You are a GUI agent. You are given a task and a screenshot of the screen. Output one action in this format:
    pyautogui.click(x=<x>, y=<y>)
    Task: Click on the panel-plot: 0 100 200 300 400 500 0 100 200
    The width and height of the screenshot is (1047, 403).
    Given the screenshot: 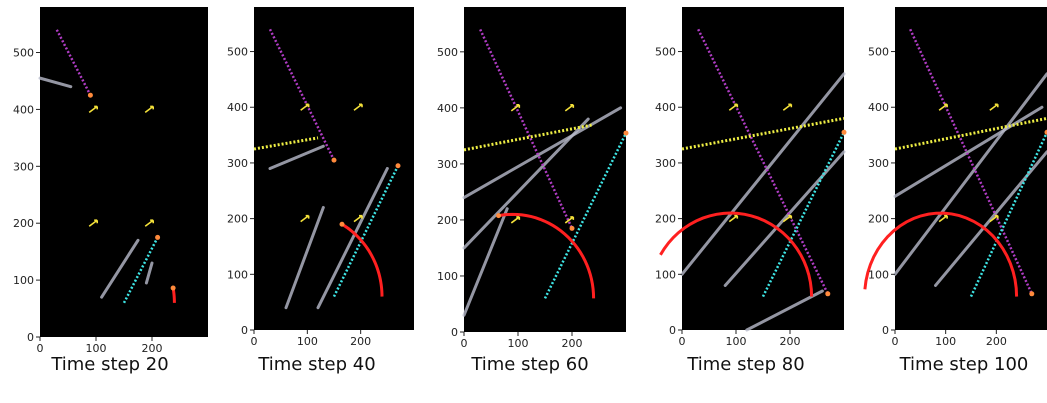 What is the action you would take?
    pyautogui.click(x=955, y=177)
    